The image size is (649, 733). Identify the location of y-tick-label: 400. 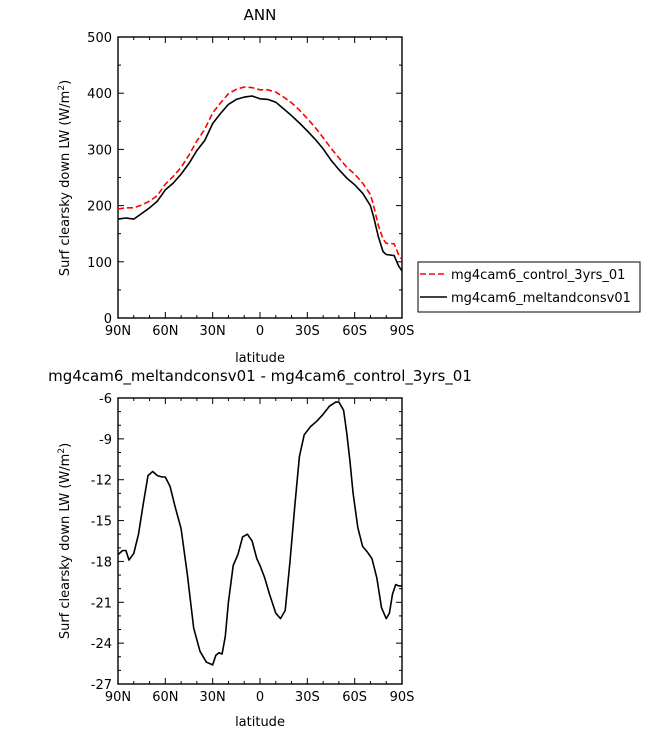
(99, 94).